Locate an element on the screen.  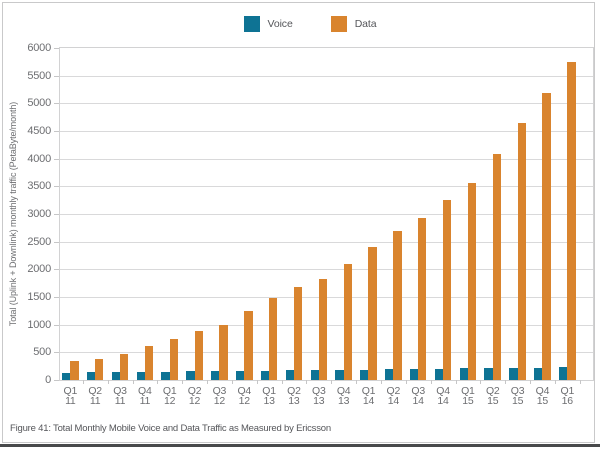
chart-legend: Voice Data is located at coordinates (305, 24).